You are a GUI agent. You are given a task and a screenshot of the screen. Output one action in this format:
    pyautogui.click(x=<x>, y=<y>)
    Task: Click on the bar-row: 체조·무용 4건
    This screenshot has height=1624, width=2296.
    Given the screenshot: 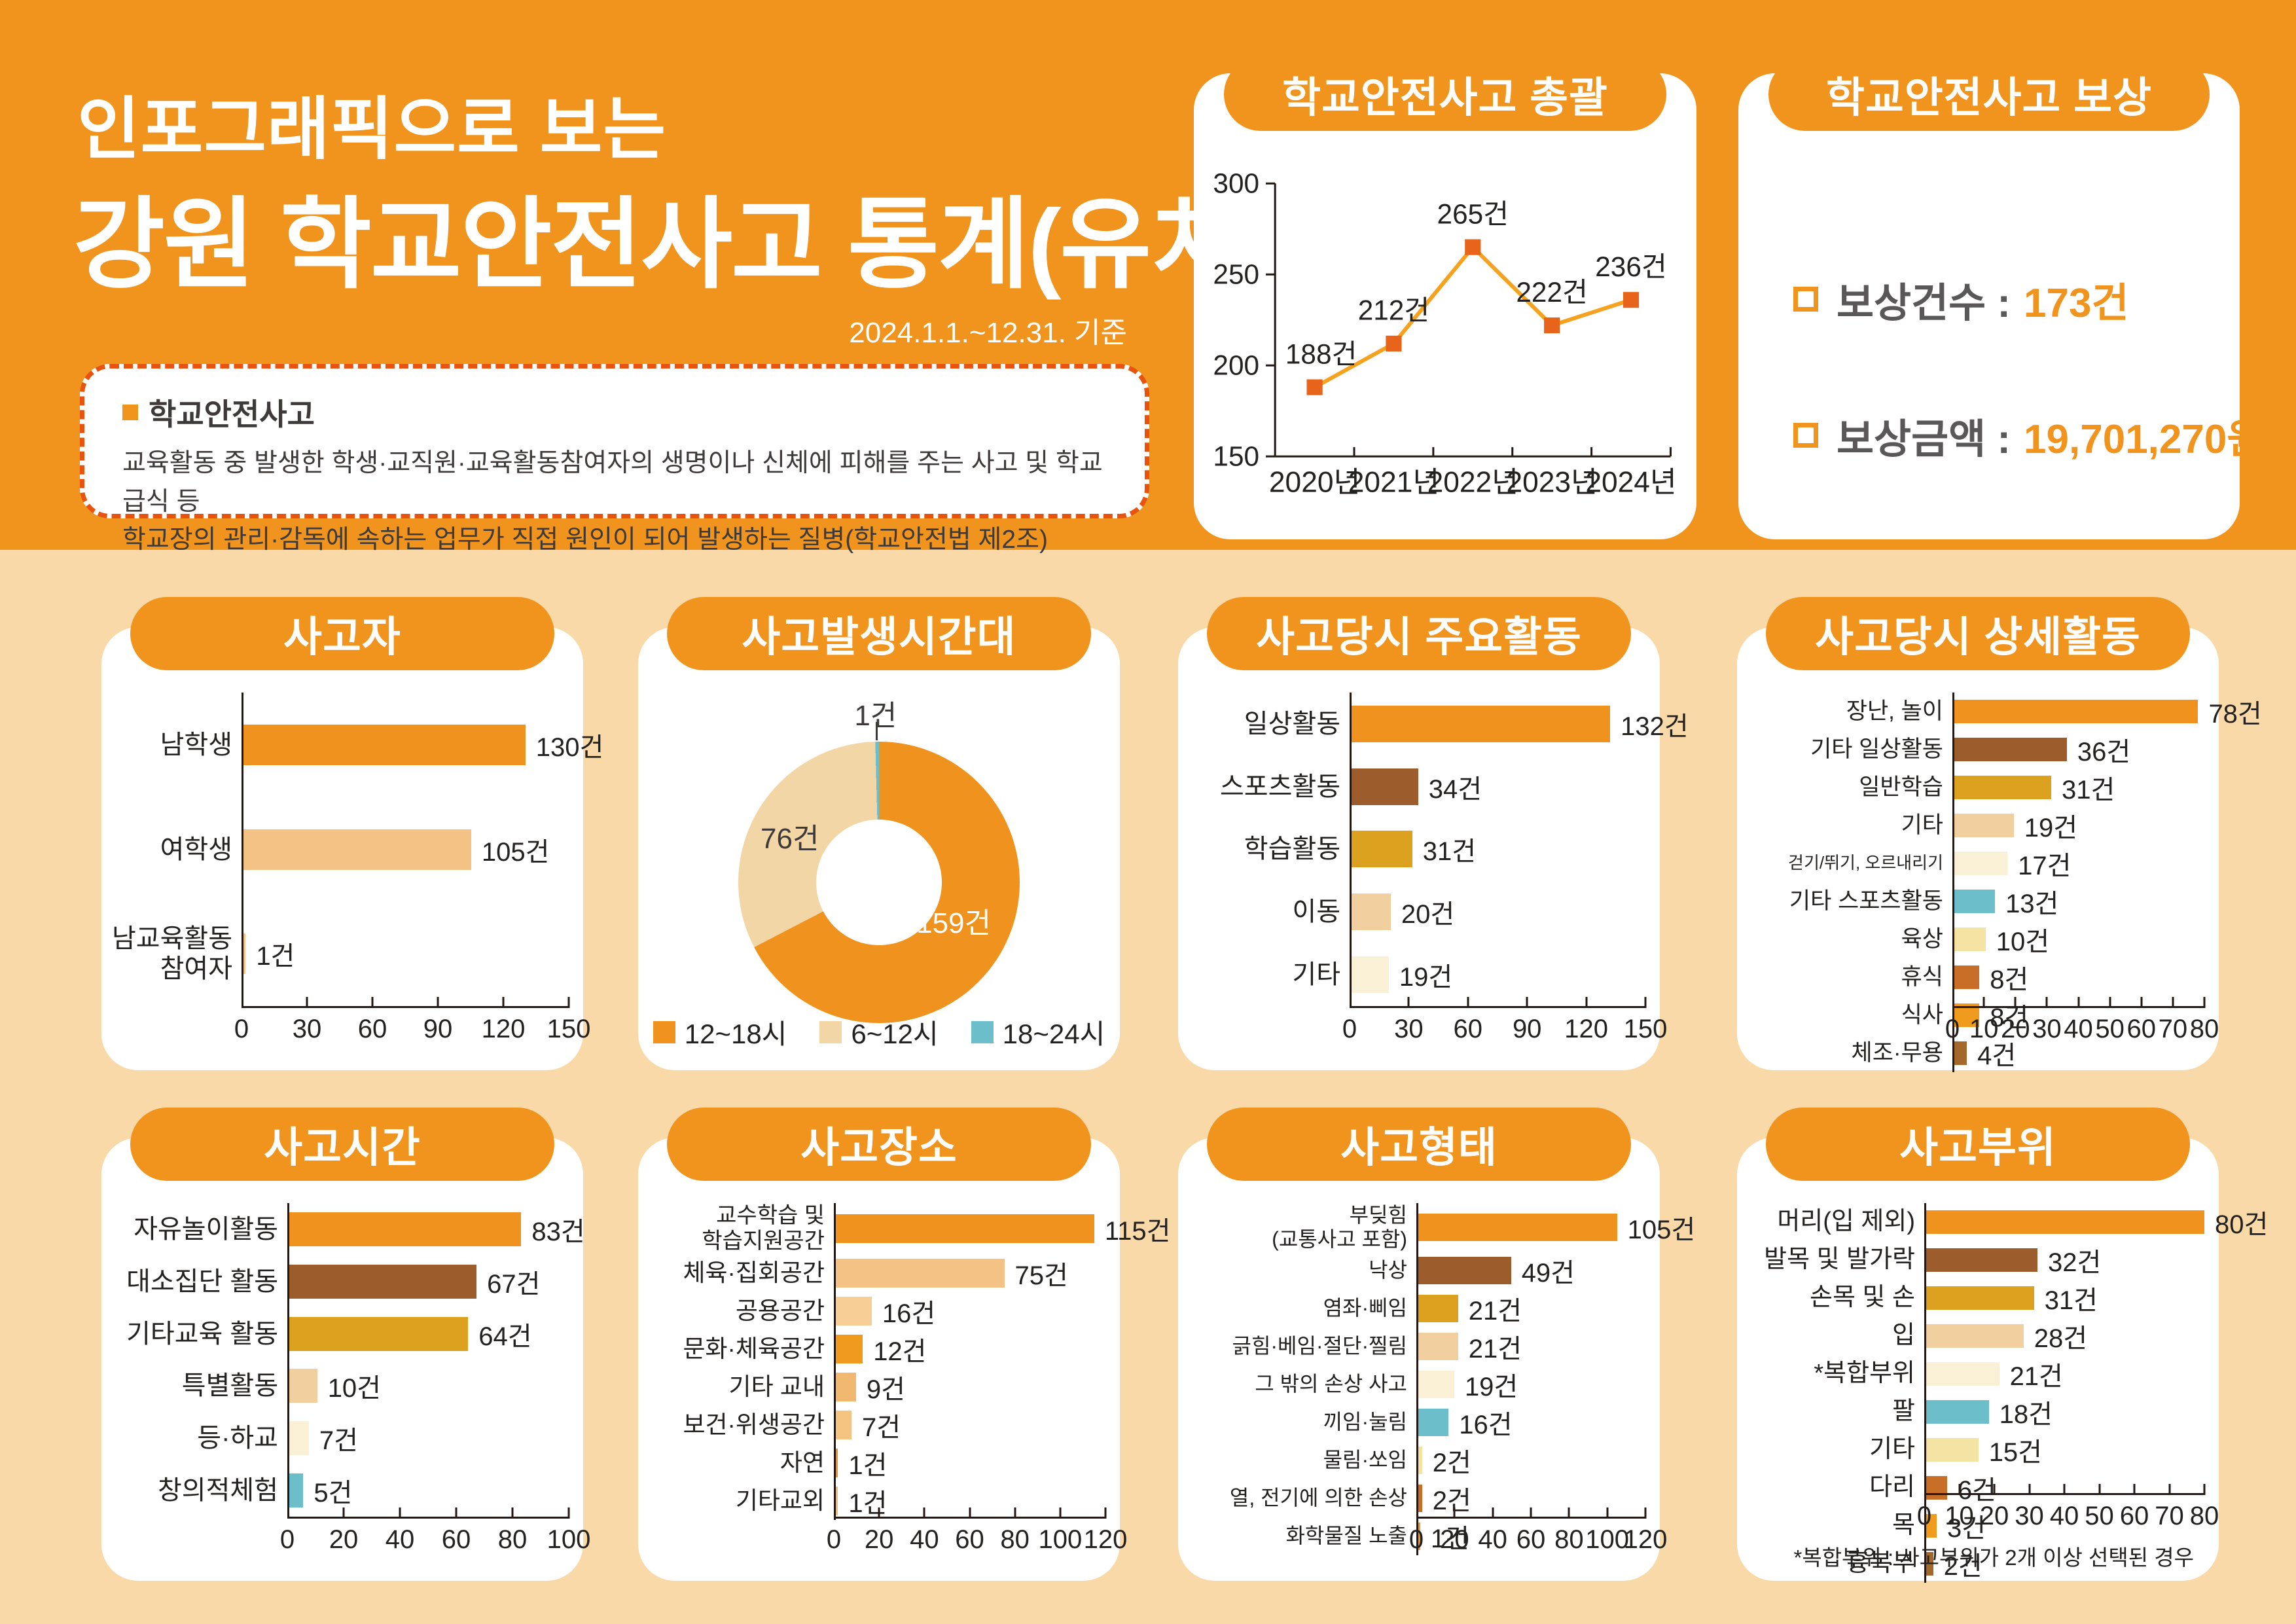 What is the action you would take?
    pyautogui.click(x=1978, y=1053)
    